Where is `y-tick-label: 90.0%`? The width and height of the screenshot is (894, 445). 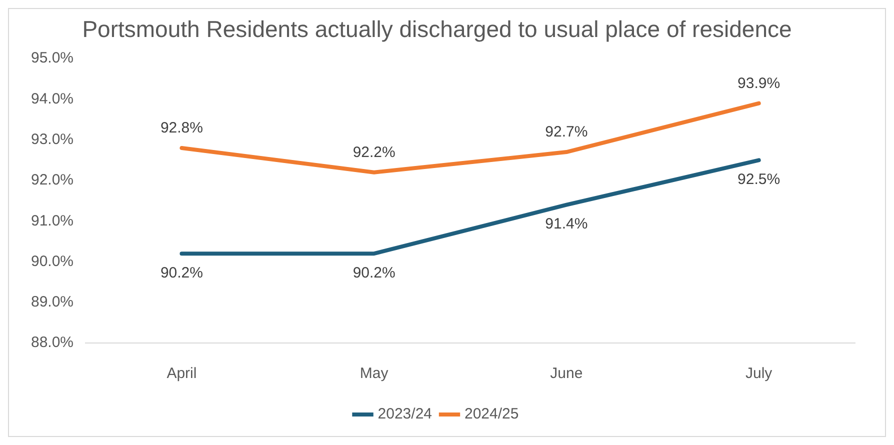 y-tick-label: 90.0% is located at coordinates (52, 261).